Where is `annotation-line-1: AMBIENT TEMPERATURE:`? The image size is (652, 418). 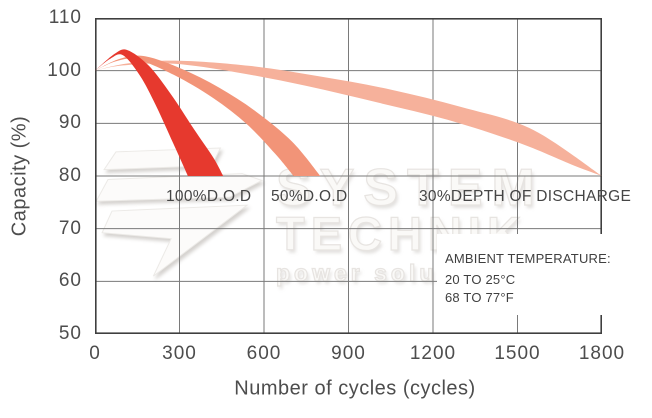 annotation-line-1: AMBIENT TEMPERATURE: is located at coordinates (528, 258).